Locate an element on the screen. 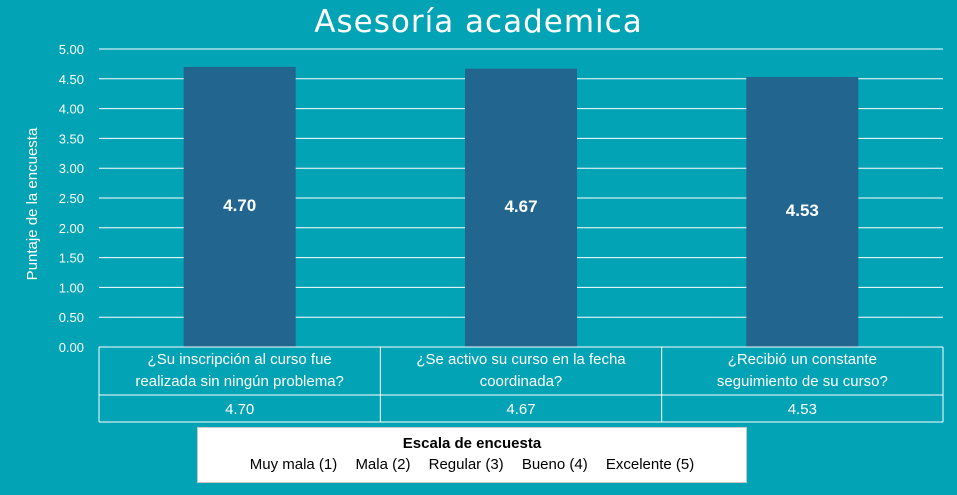 The image size is (957, 495). y-tick-label: 4.00 is located at coordinates (71, 109).